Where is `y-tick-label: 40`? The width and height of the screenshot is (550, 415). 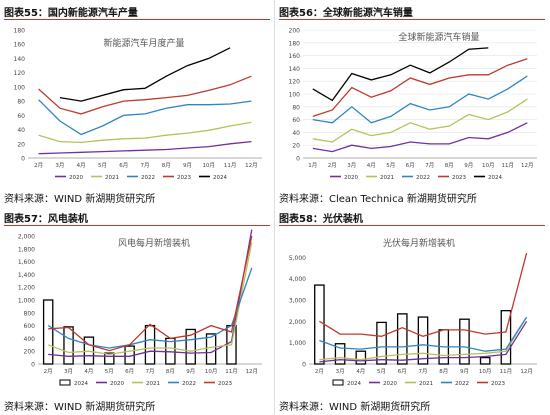
y-tick-label: 40 is located at coordinates (296, 133).